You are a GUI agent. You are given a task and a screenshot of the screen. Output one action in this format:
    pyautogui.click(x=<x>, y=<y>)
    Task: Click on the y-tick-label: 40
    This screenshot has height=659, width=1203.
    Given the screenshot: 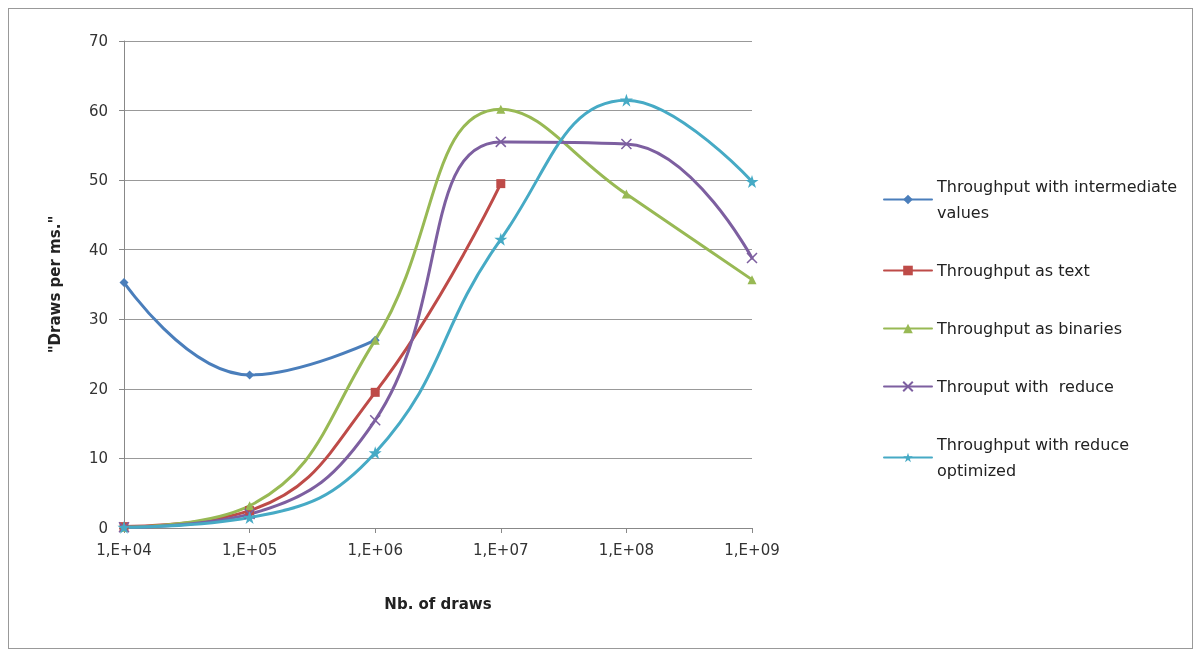 What is the action you would take?
    pyautogui.click(x=98, y=249)
    